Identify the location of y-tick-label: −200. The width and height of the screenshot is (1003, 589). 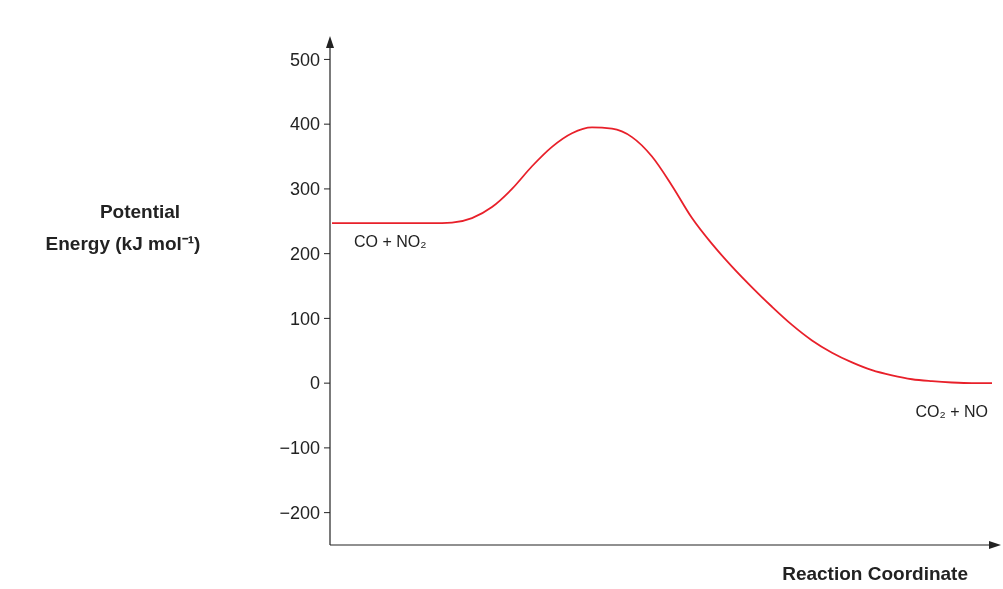
(299, 512).